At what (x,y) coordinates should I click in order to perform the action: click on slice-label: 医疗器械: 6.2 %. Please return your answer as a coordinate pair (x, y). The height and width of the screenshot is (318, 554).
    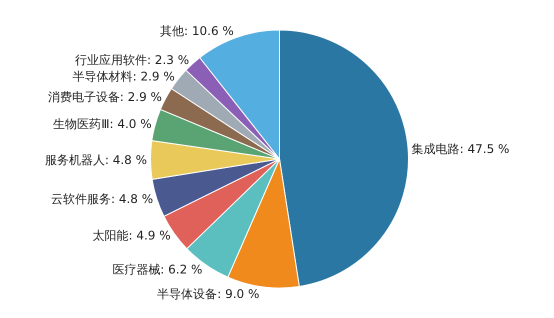
    Looking at the image, I should click on (157, 269).